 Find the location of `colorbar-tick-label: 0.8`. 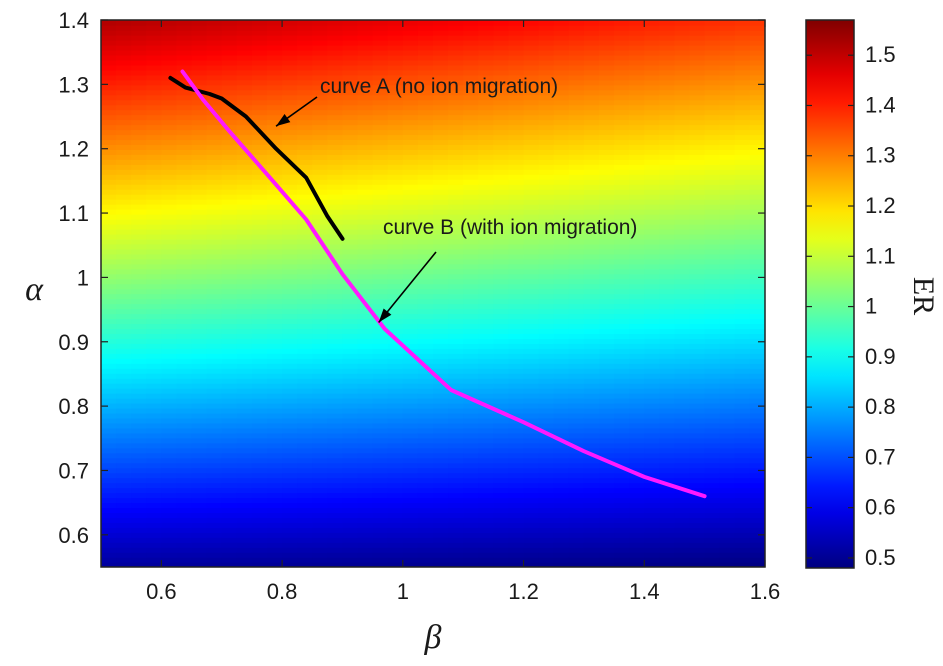

colorbar-tick-label: 0.8 is located at coordinates (880, 406).